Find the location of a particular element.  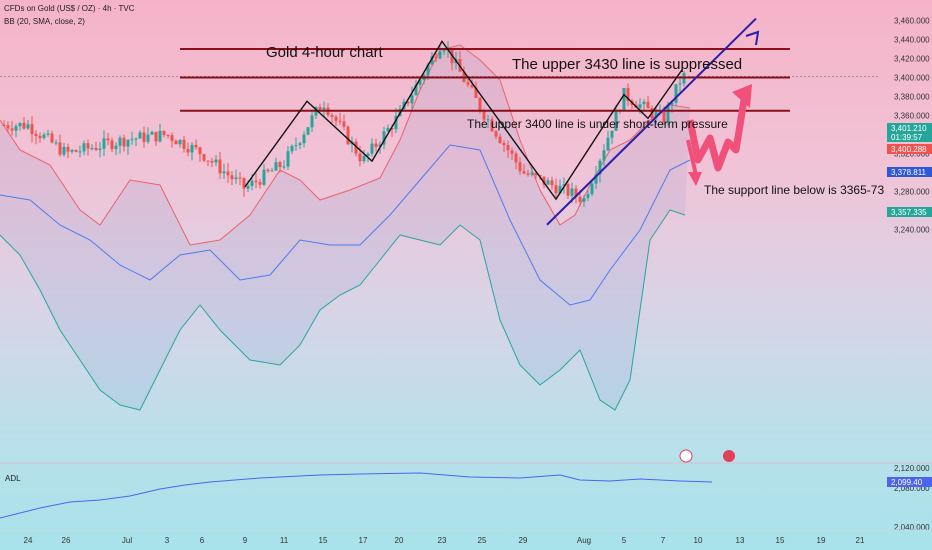

price-tick-label: 3,280.000 is located at coordinates (912, 192).